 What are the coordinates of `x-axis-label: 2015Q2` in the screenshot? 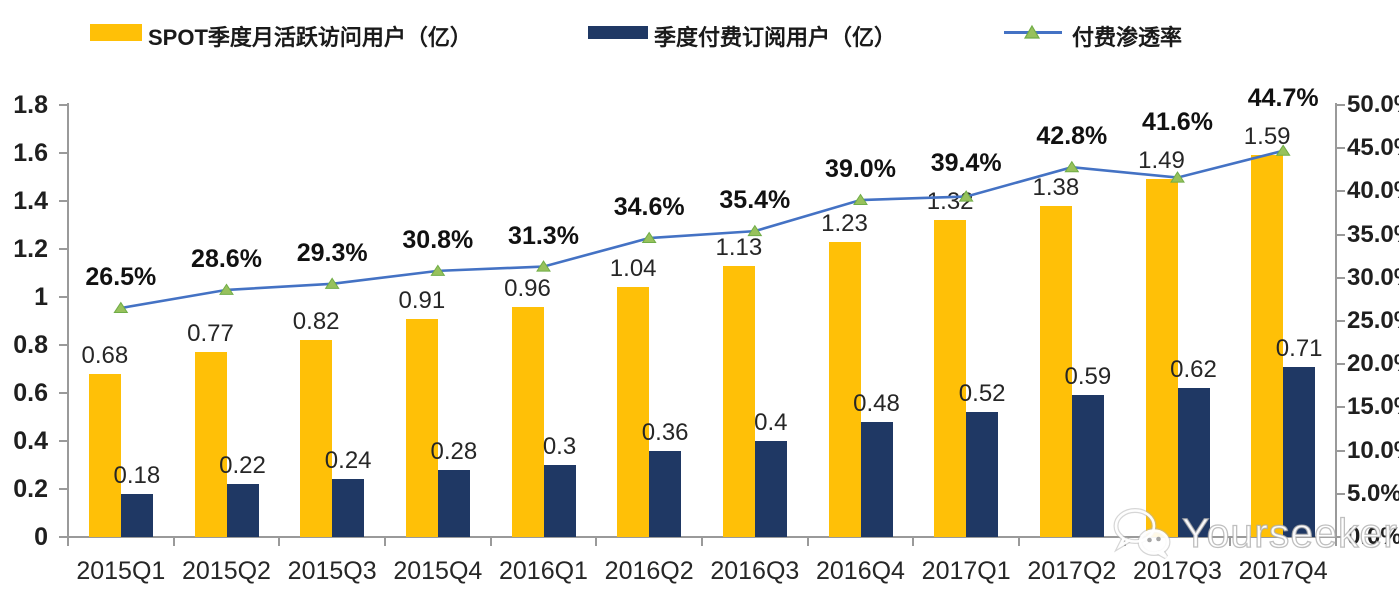 It's located at (226, 571).